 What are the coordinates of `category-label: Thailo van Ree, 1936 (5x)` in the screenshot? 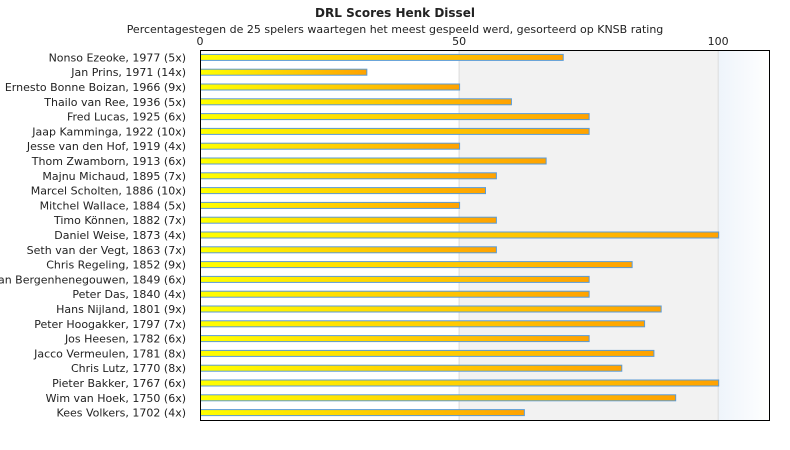 It's located at (114, 102).